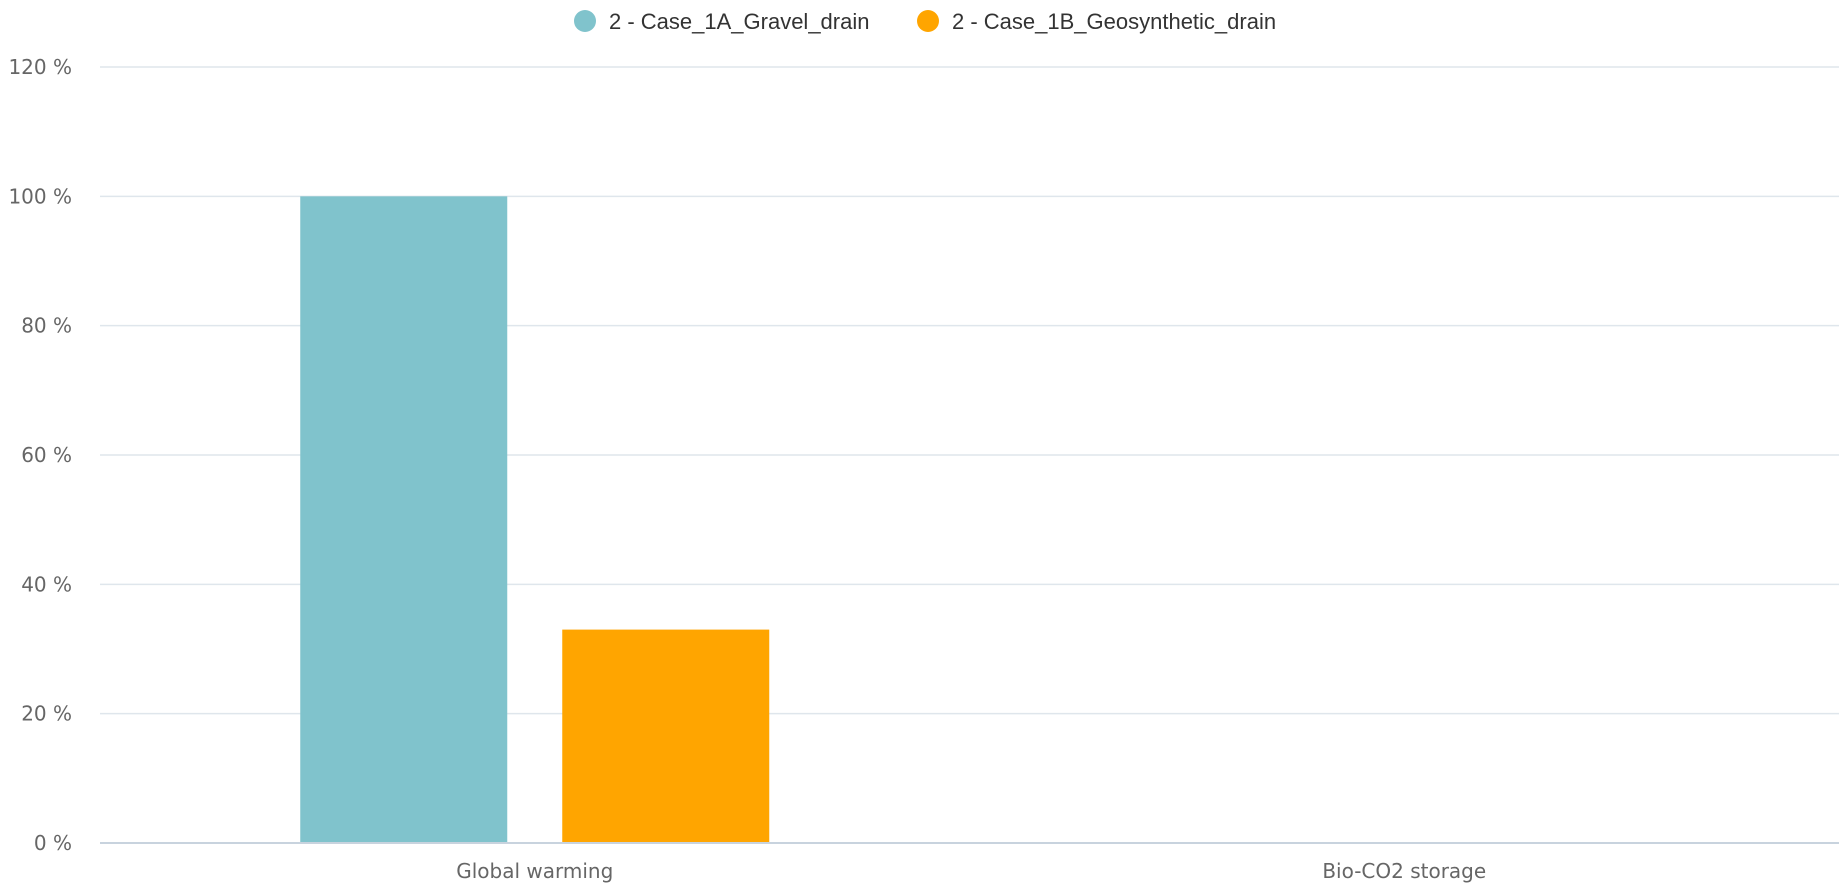  Describe the element at coordinates (40, 67) in the screenshot. I see `y-tick-label: 120 %` at that location.